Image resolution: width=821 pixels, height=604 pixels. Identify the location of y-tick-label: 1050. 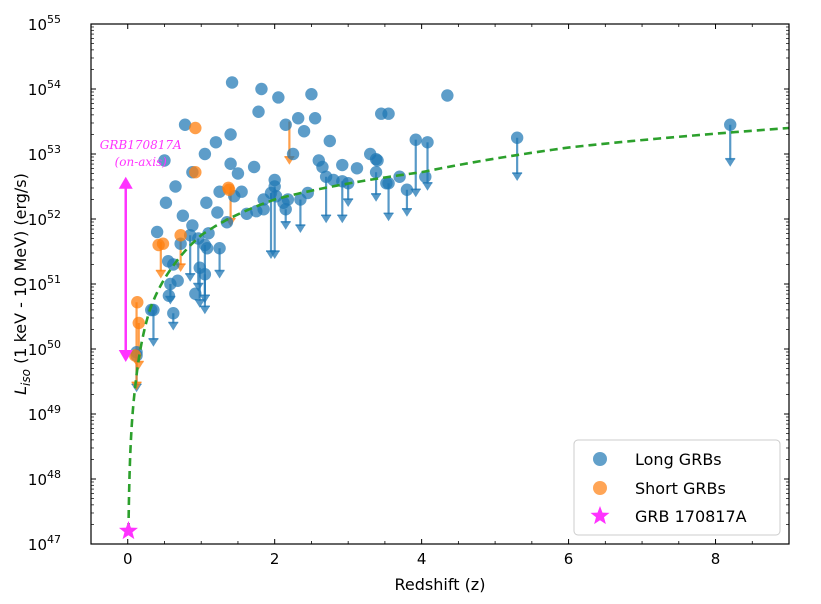
(44, 348).